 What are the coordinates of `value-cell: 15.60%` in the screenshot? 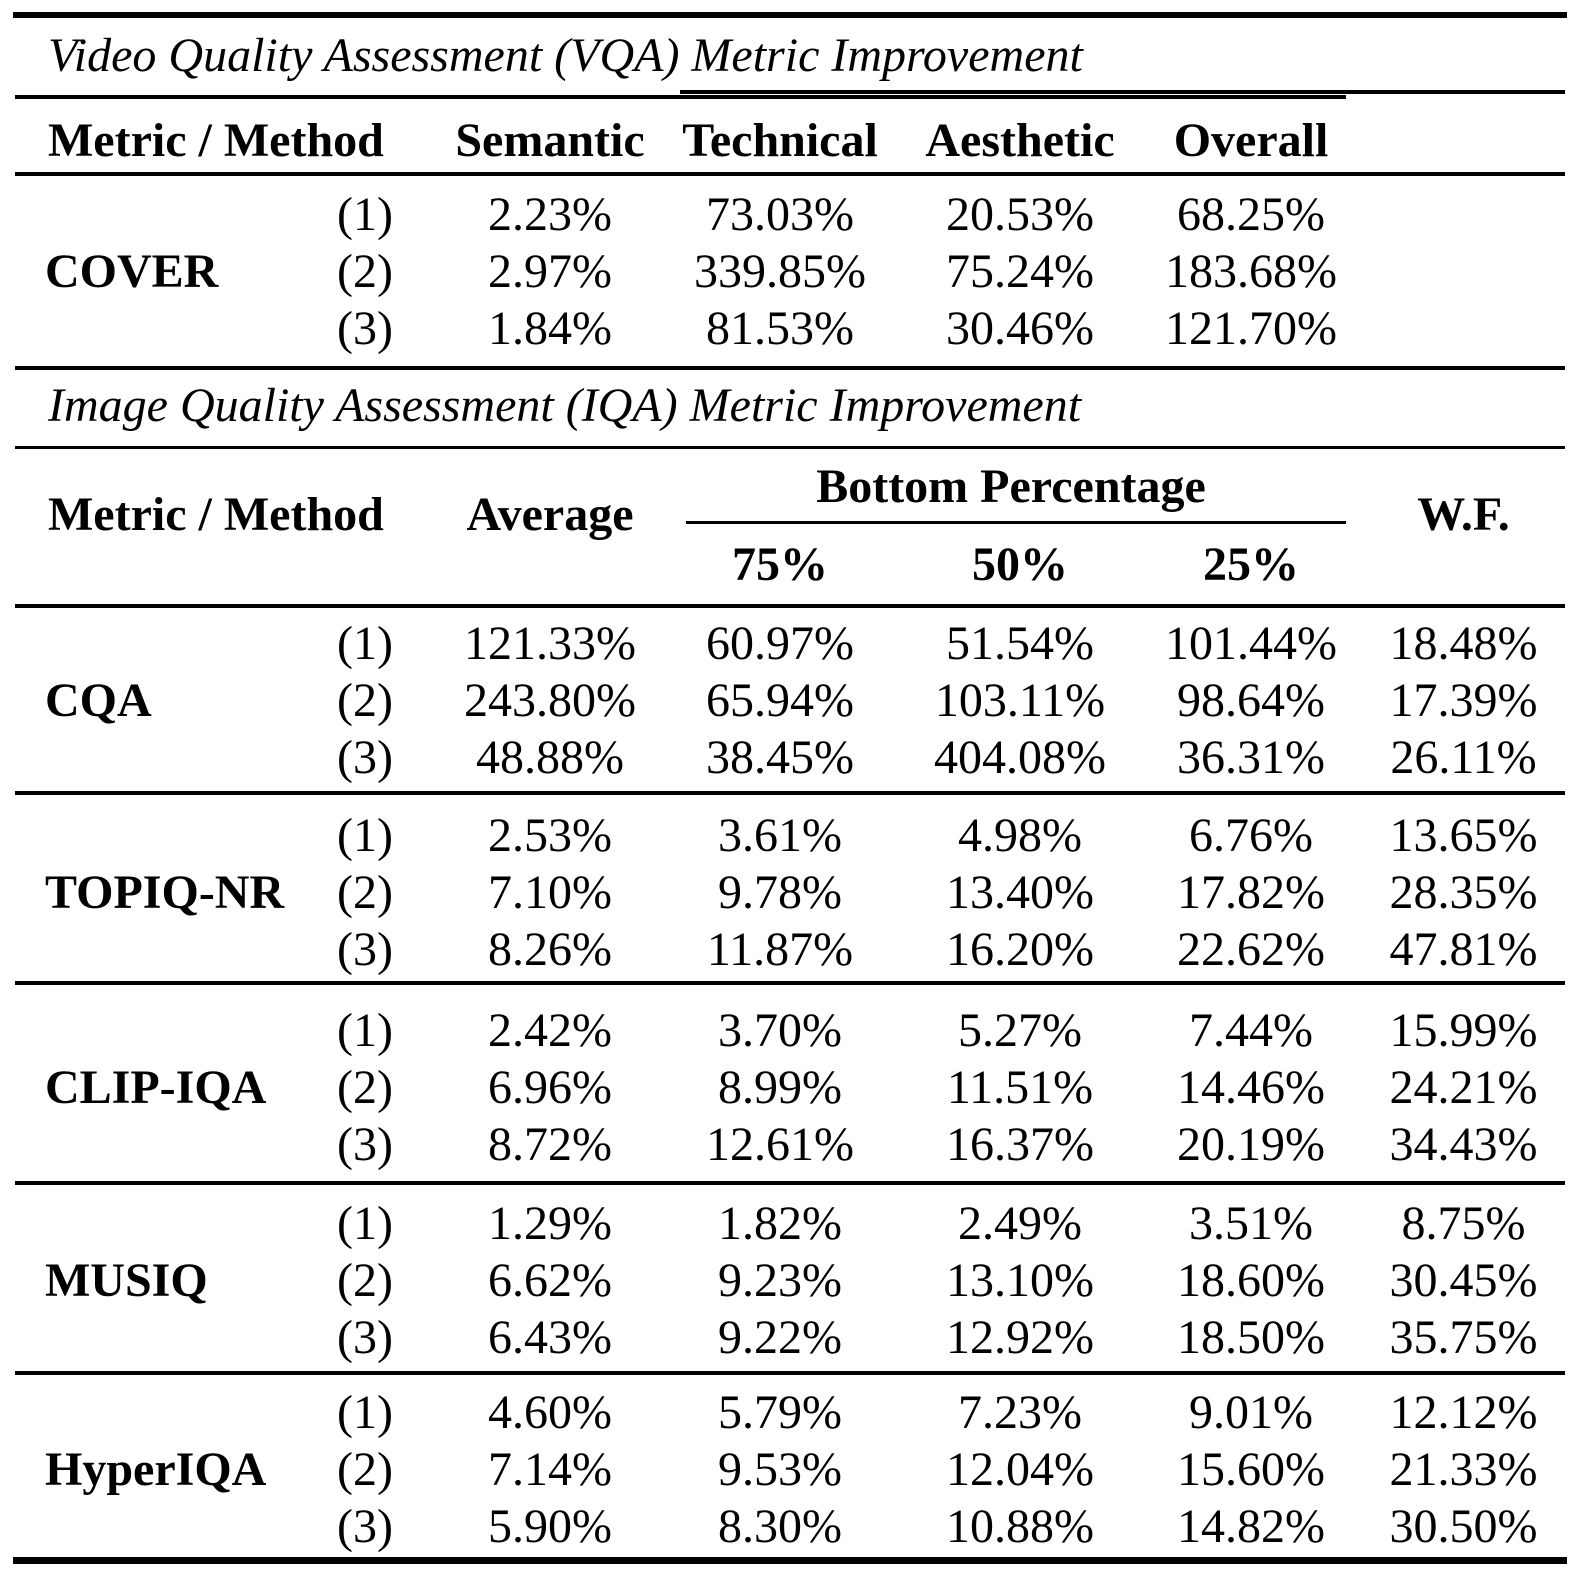 It's located at (1251, 1469).